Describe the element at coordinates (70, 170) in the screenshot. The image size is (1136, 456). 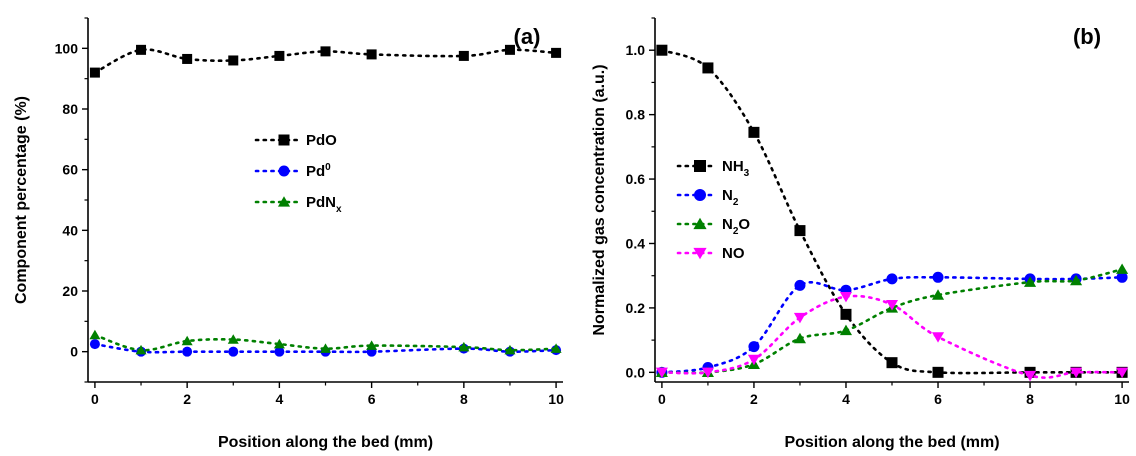
I see `y-tick-label: 60` at that location.